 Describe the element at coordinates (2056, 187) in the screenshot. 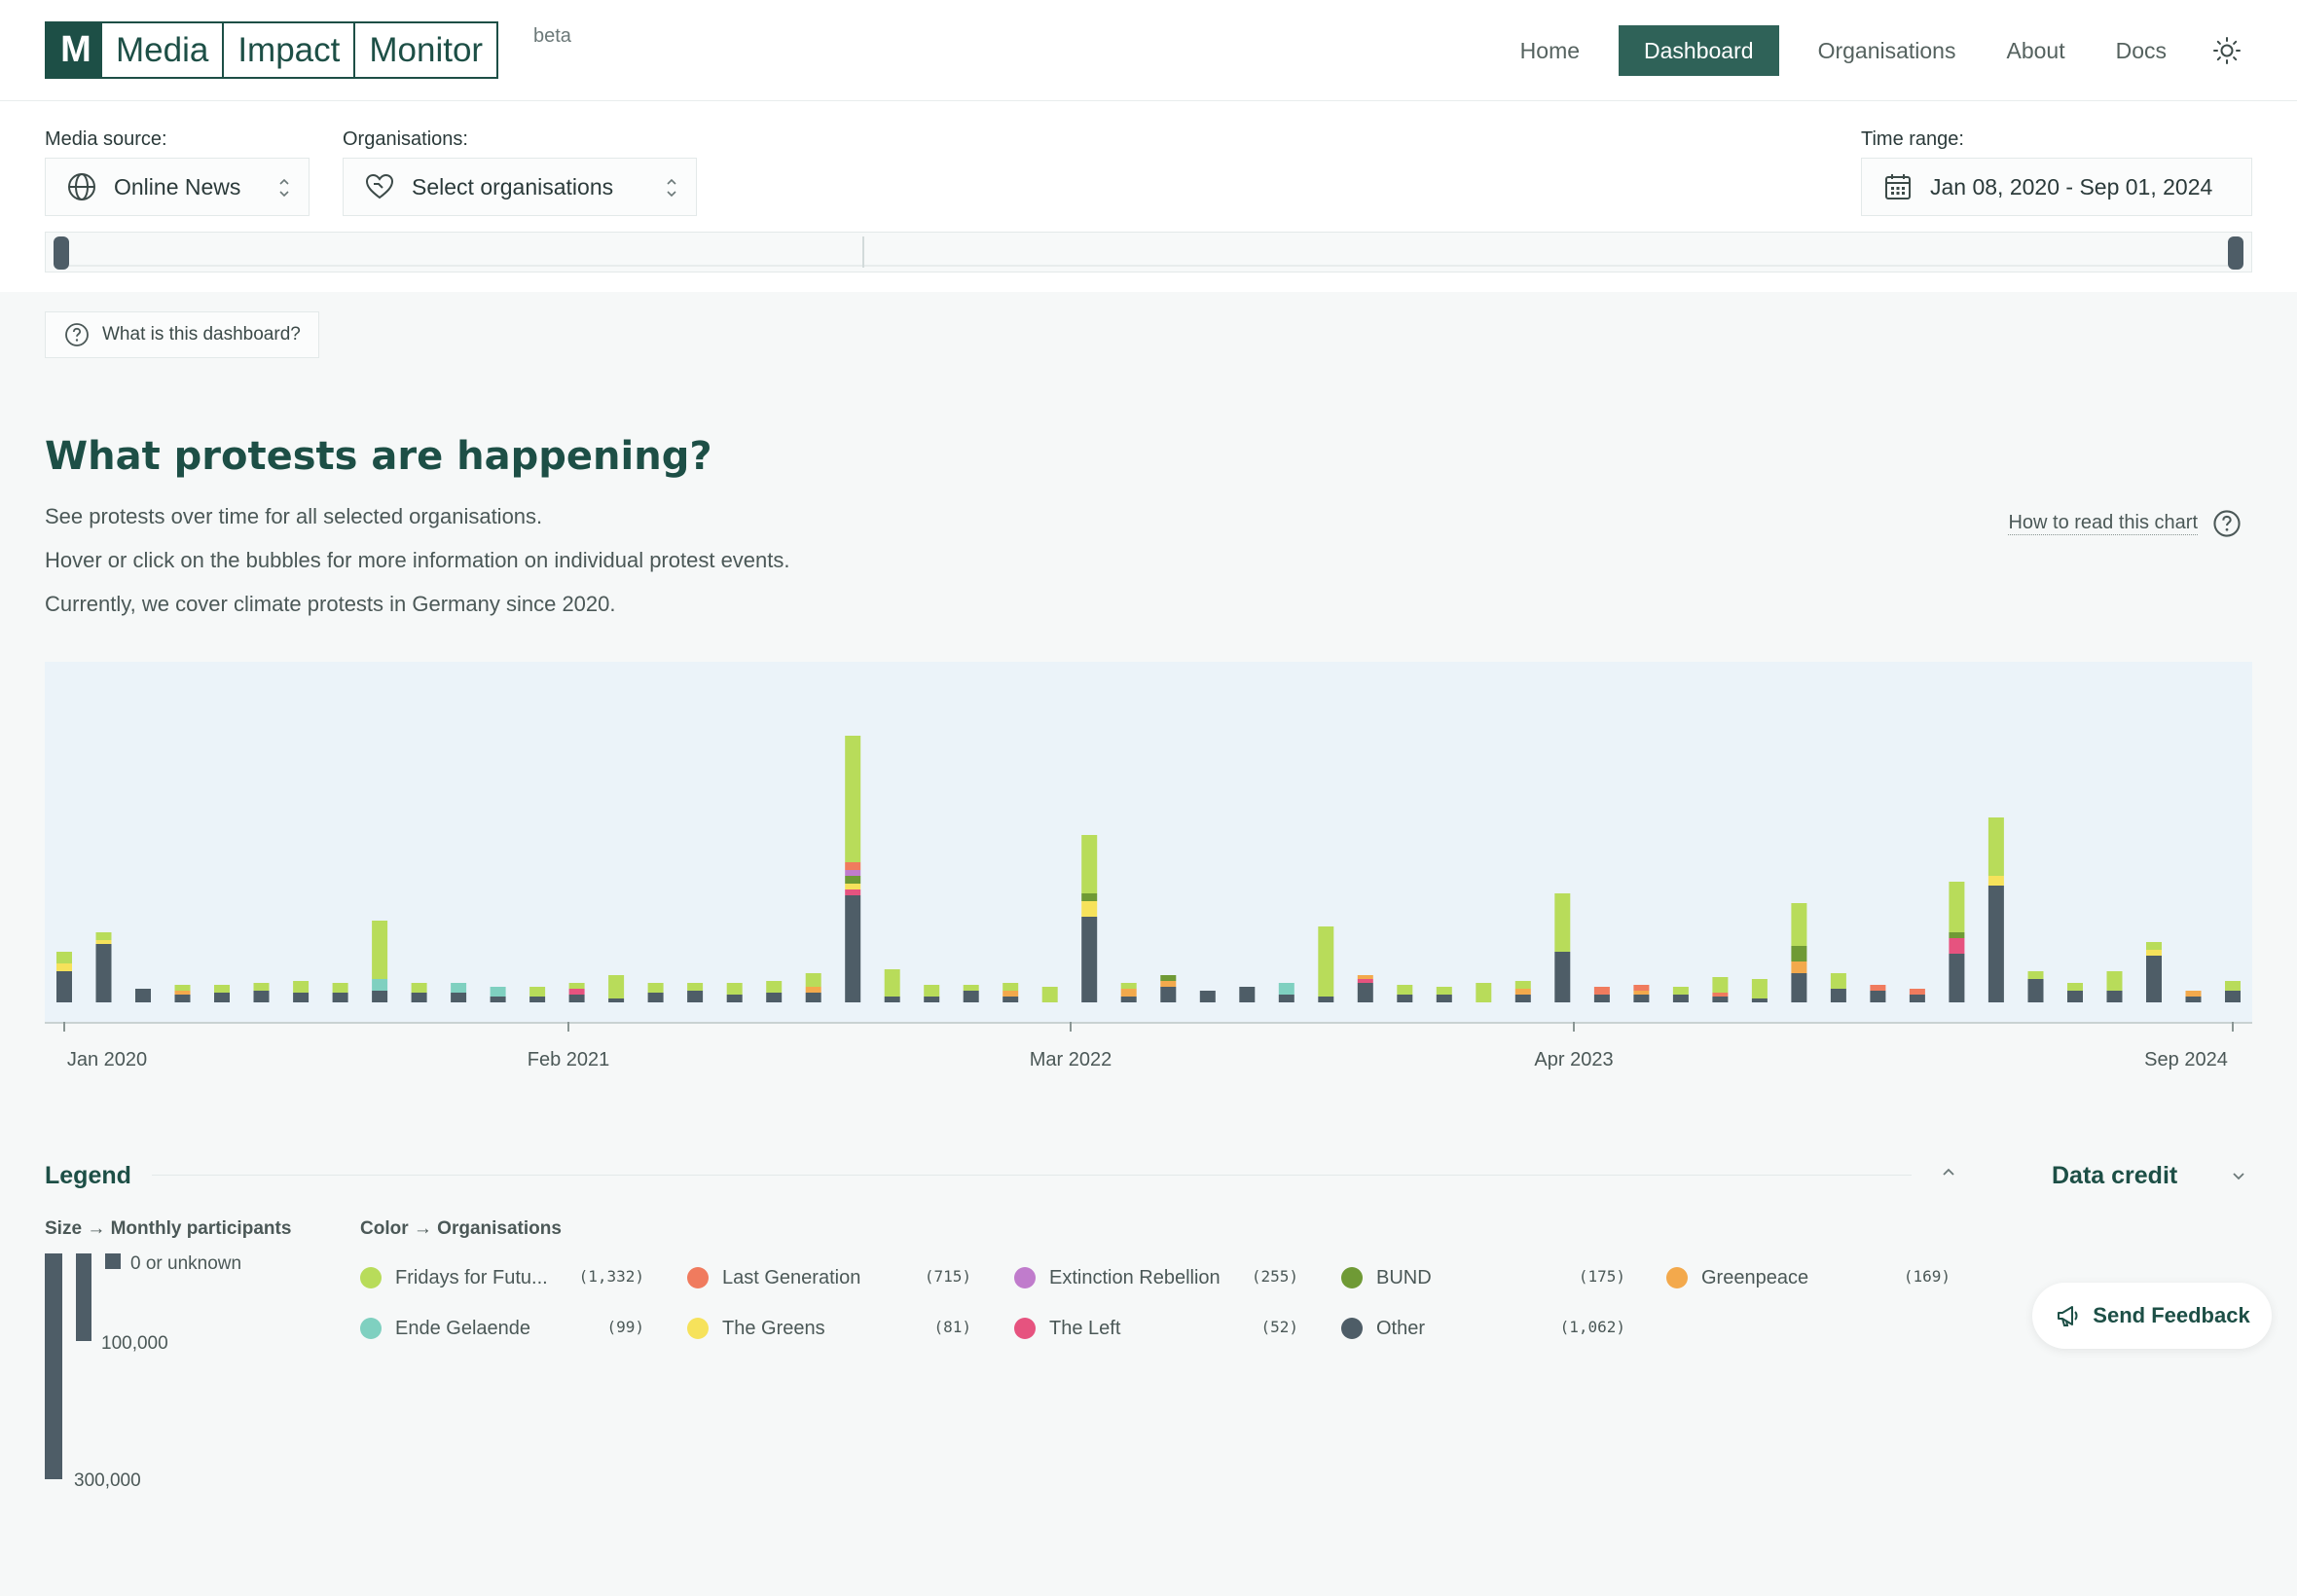

I see `time-range-picker: Jan 08, 2020 - Sep 01, 2024` at that location.